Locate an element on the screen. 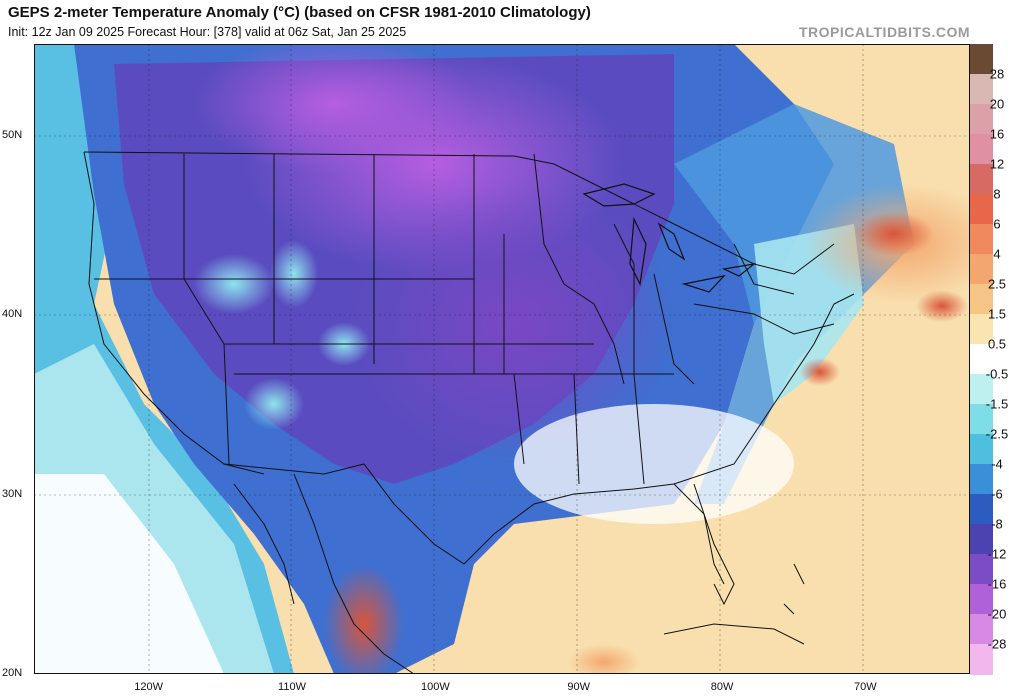  longitude-label: 100W is located at coordinates (435, 687).